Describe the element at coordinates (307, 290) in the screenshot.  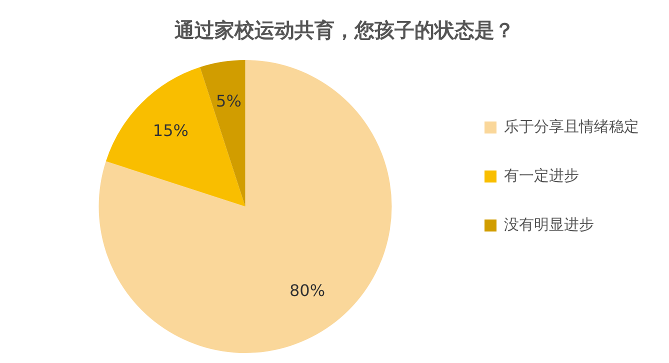
I see `data-label: 80%` at that location.